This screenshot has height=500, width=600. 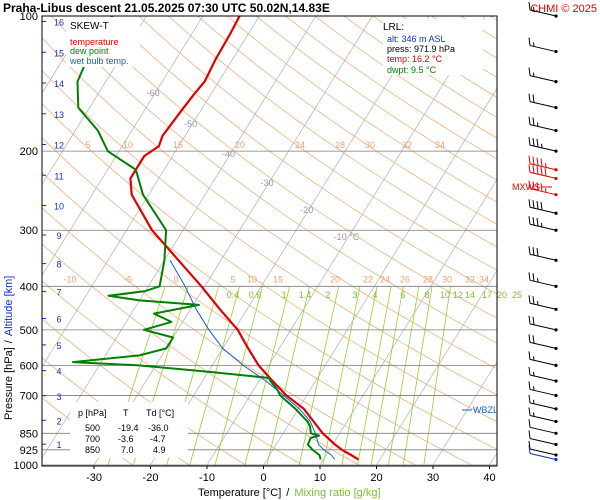 What do you see at coordinates (354, 295) in the screenshot?
I see `mixing-ratio-label: 3` at bounding box center [354, 295].